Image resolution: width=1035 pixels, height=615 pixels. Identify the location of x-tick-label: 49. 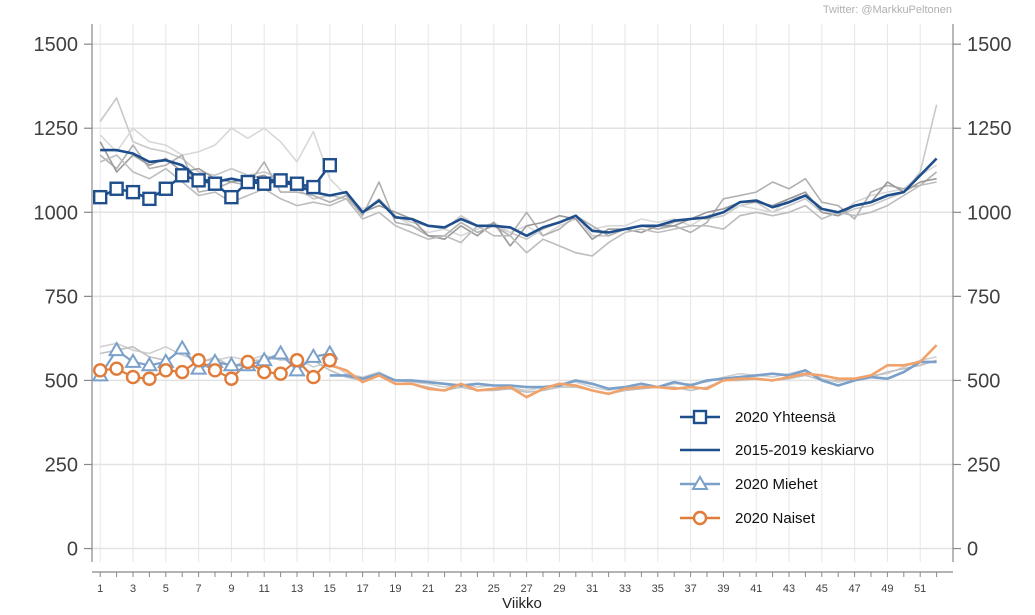
(887, 589).